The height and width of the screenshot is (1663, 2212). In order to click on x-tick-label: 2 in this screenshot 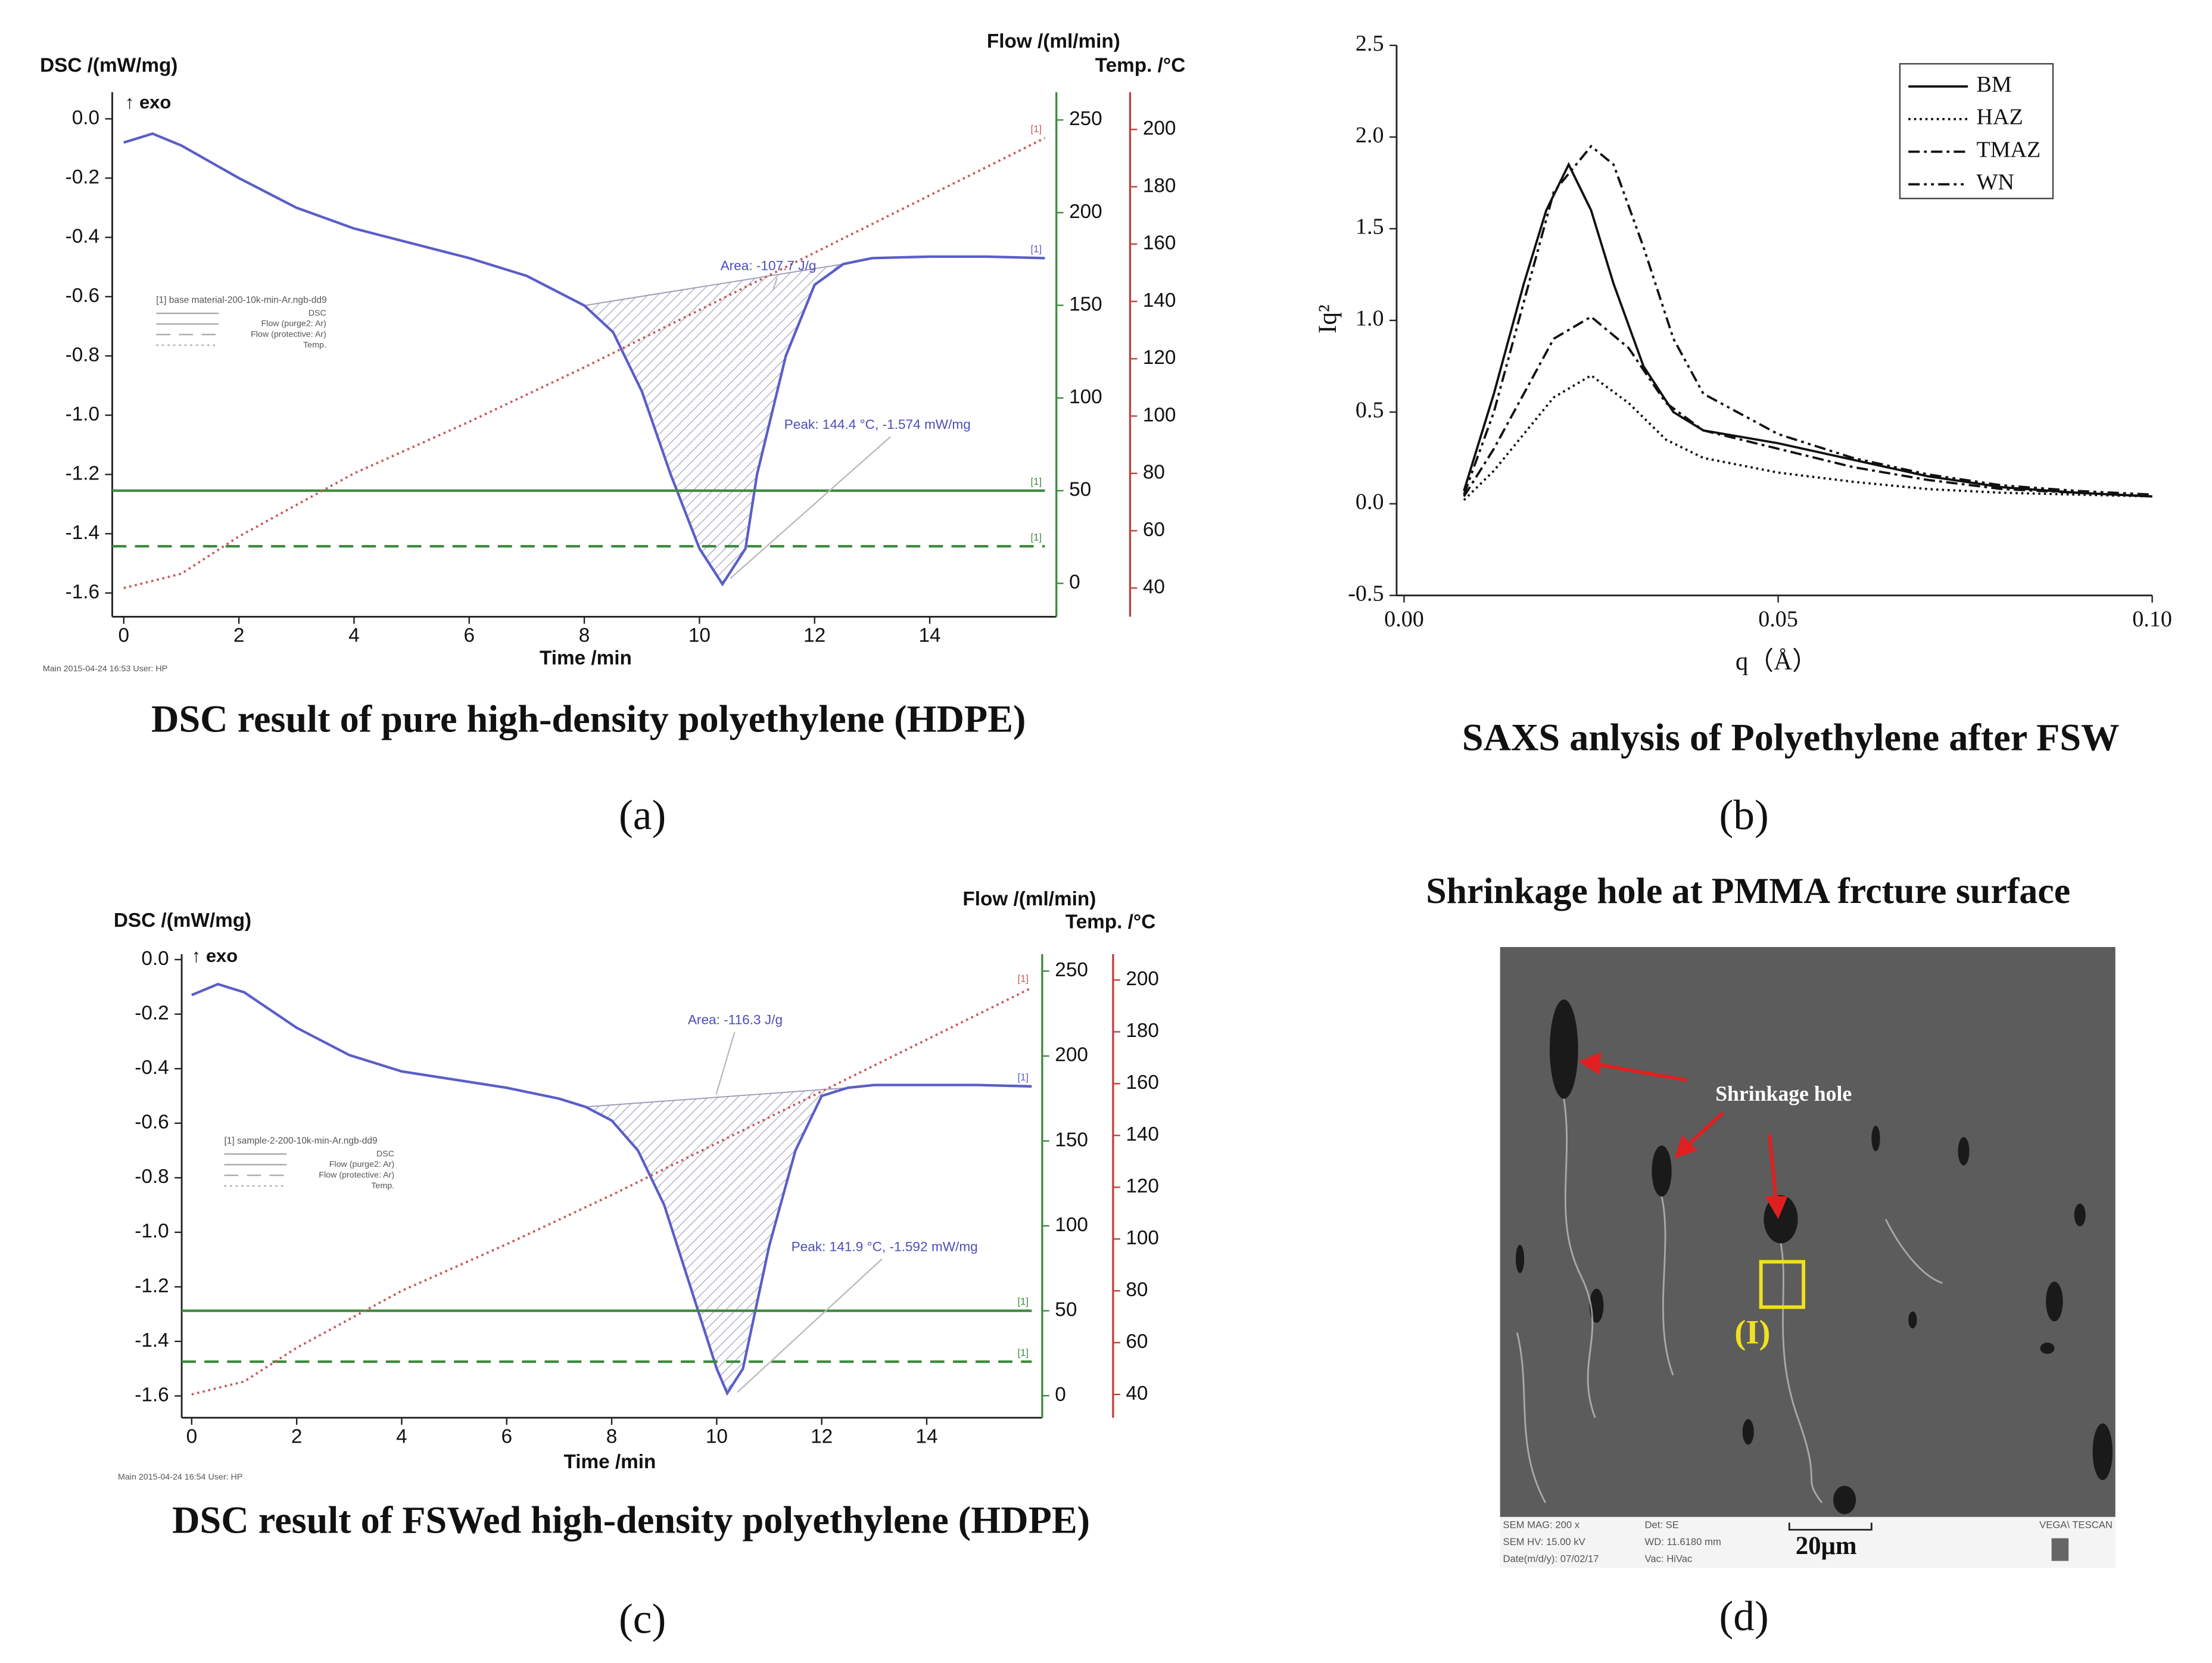, I will do `click(239, 636)`.